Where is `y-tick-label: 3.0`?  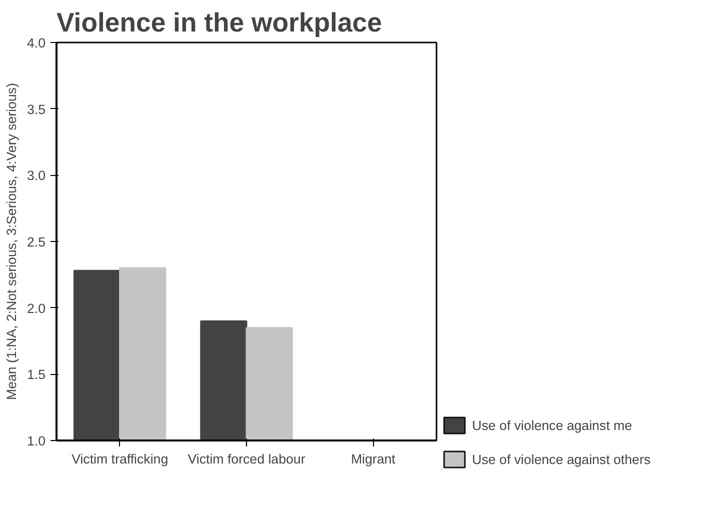 y-tick-label: 3.0 is located at coordinates (36, 176).